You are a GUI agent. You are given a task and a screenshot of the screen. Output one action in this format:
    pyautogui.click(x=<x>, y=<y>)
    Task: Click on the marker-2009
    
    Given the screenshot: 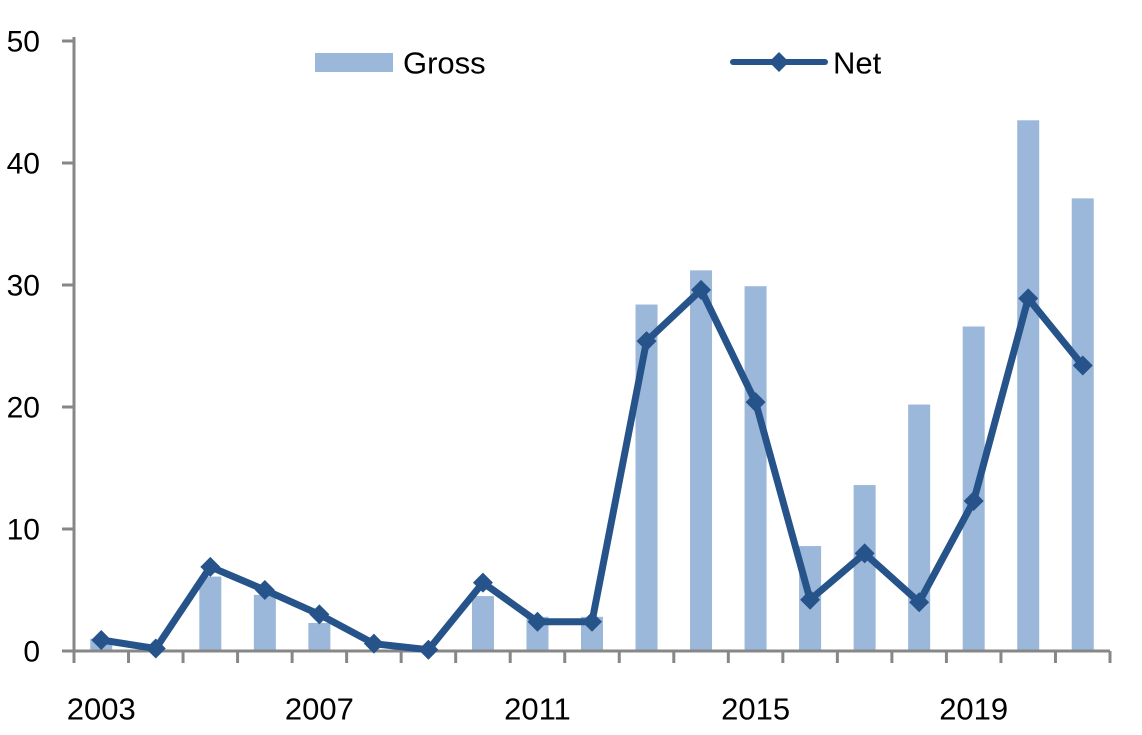 What is the action you would take?
    pyautogui.click(x=428, y=649)
    